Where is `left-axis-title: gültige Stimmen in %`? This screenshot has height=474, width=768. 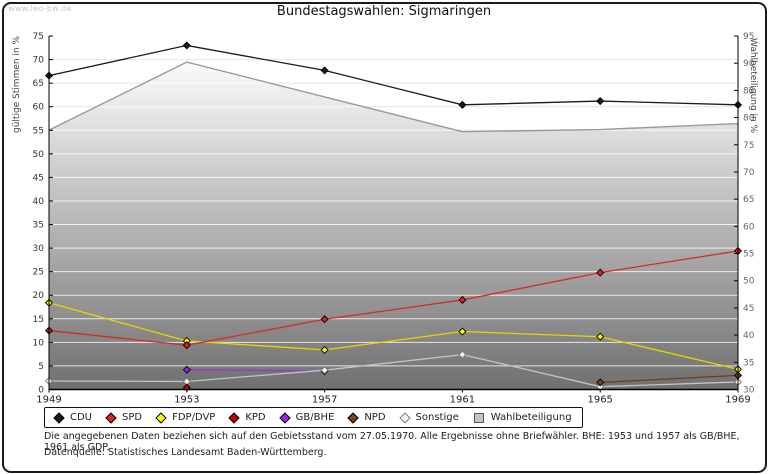 left-axis-title: gültige Stimmen in % is located at coordinates (17, 84).